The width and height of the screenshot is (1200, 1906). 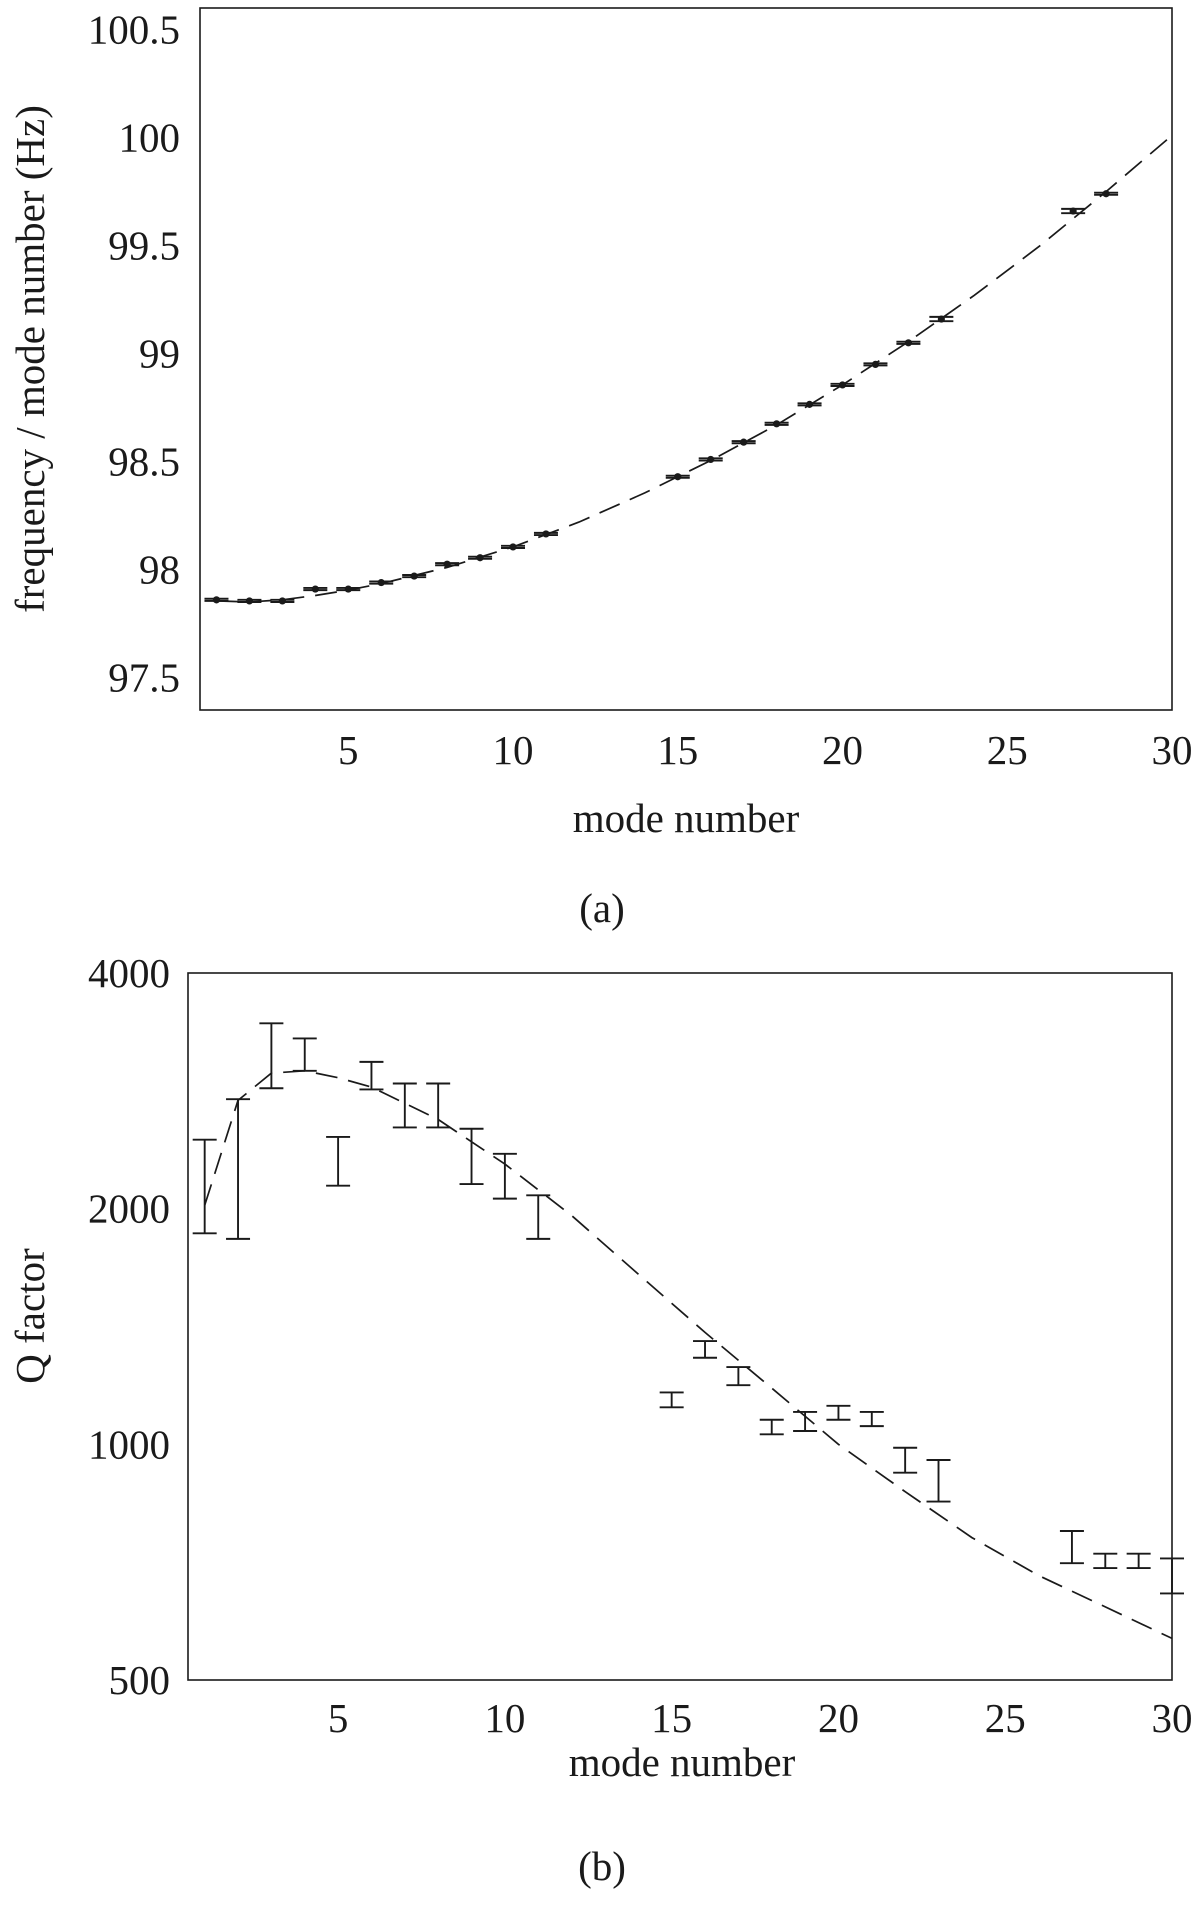 What do you see at coordinates (682, 1762) in the screenshot?
I see `panel-b-x-axis-label: mode number` at bounding box center [682, 1762].